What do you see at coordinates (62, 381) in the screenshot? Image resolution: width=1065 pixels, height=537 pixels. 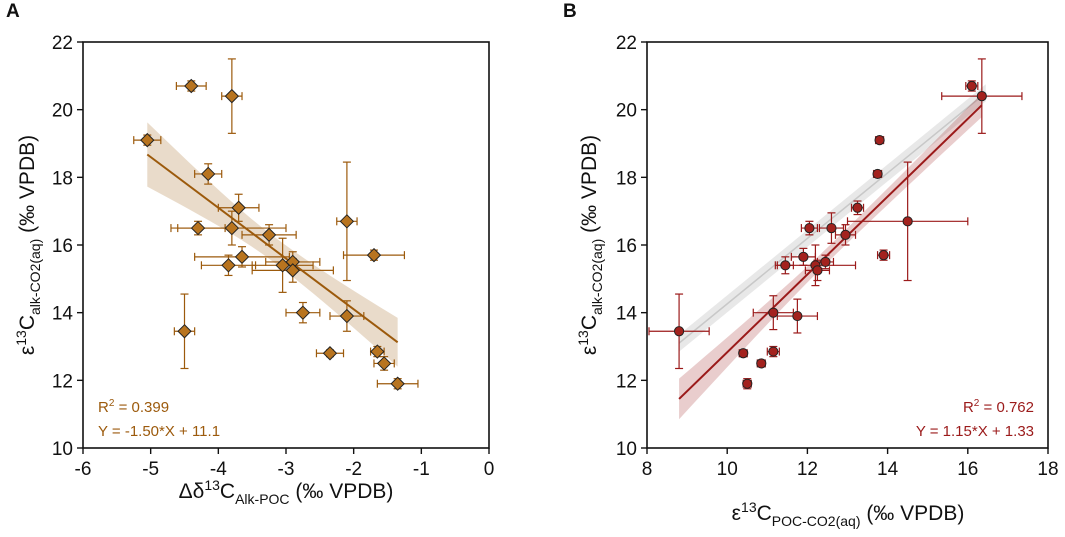 I see `panel-a-ytick-label: 12` at bounding box center [62, 381].